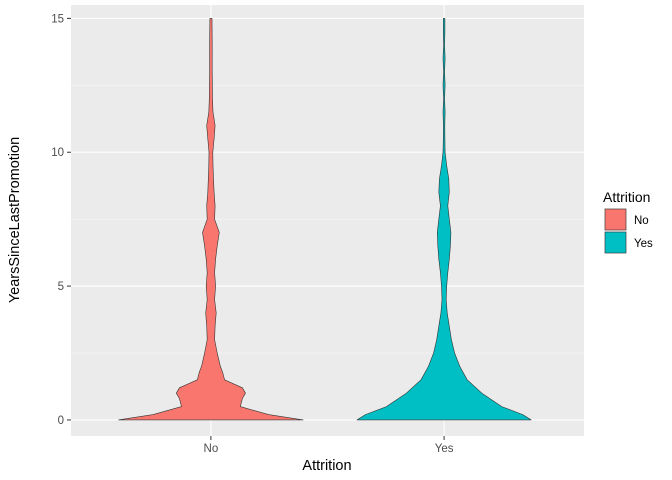  What do you see at coordinates (61, 287) in the screenshot?
I see `y-tick-label: 5` at bounding box center [61, 287].